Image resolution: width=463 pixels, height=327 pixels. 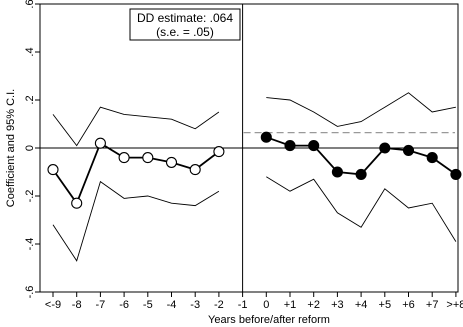 What do you see at coordinates (185, 18) in the screenshot?
I see `annotation-line-1: DD estimate: .064` at bounding box center [185, 18].